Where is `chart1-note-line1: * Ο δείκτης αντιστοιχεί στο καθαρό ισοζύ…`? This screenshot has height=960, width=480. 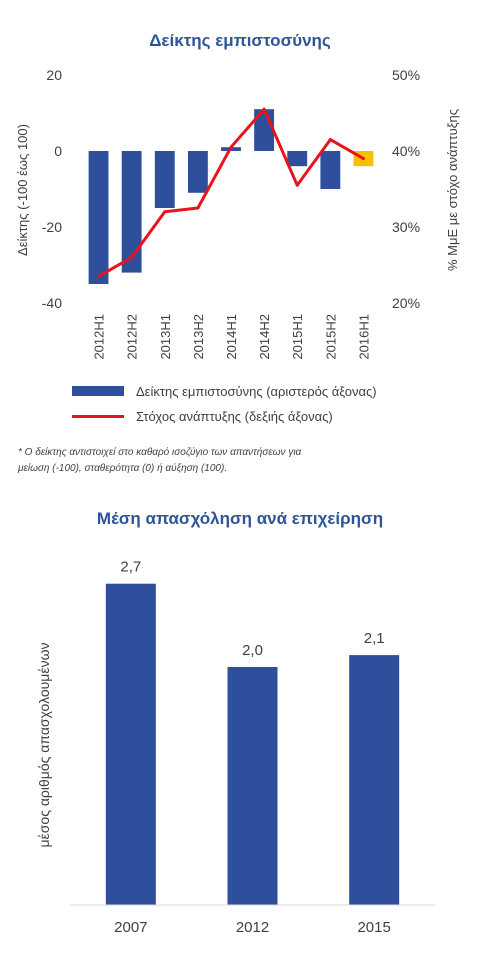
chart1-note-line1: * Ο δείκτης αντιστοιχεί στο καθαρό ισοζύ… is located at coordinates (160, 452).